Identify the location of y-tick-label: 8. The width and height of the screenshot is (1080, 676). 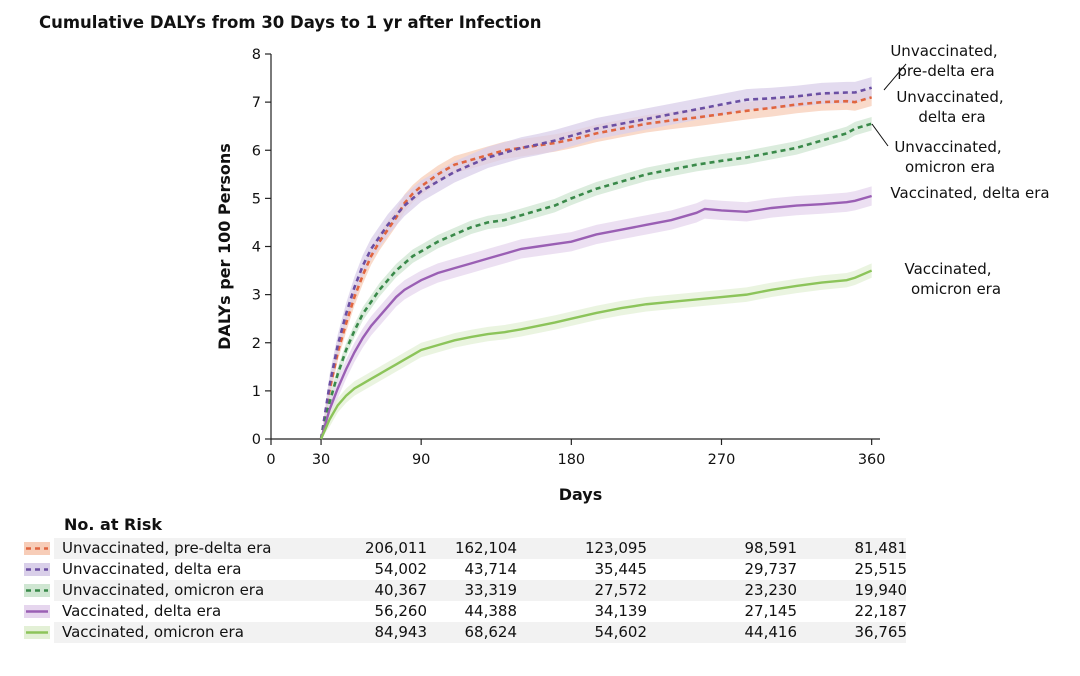
(256, 55).